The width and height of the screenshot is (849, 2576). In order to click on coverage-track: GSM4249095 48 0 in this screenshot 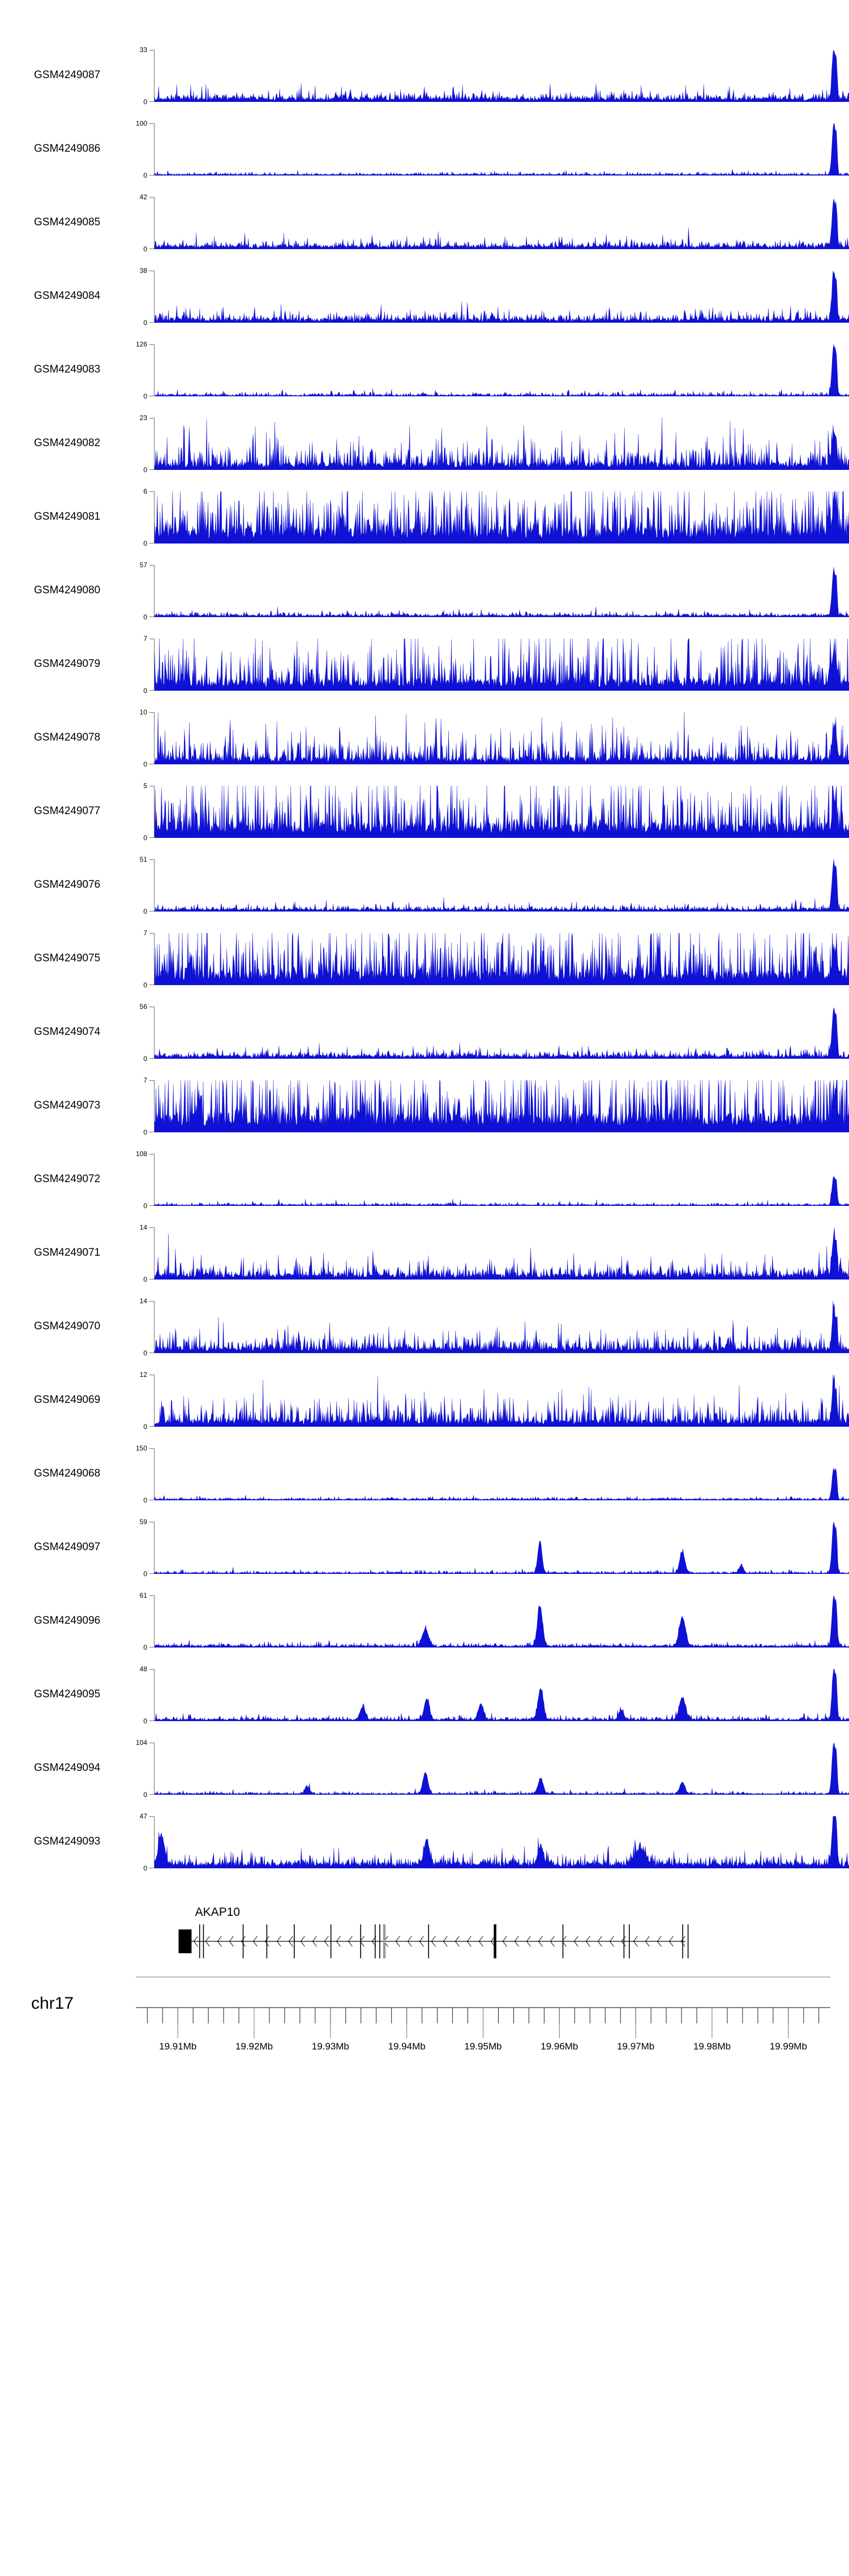, I will do `click(424, 1695)`.